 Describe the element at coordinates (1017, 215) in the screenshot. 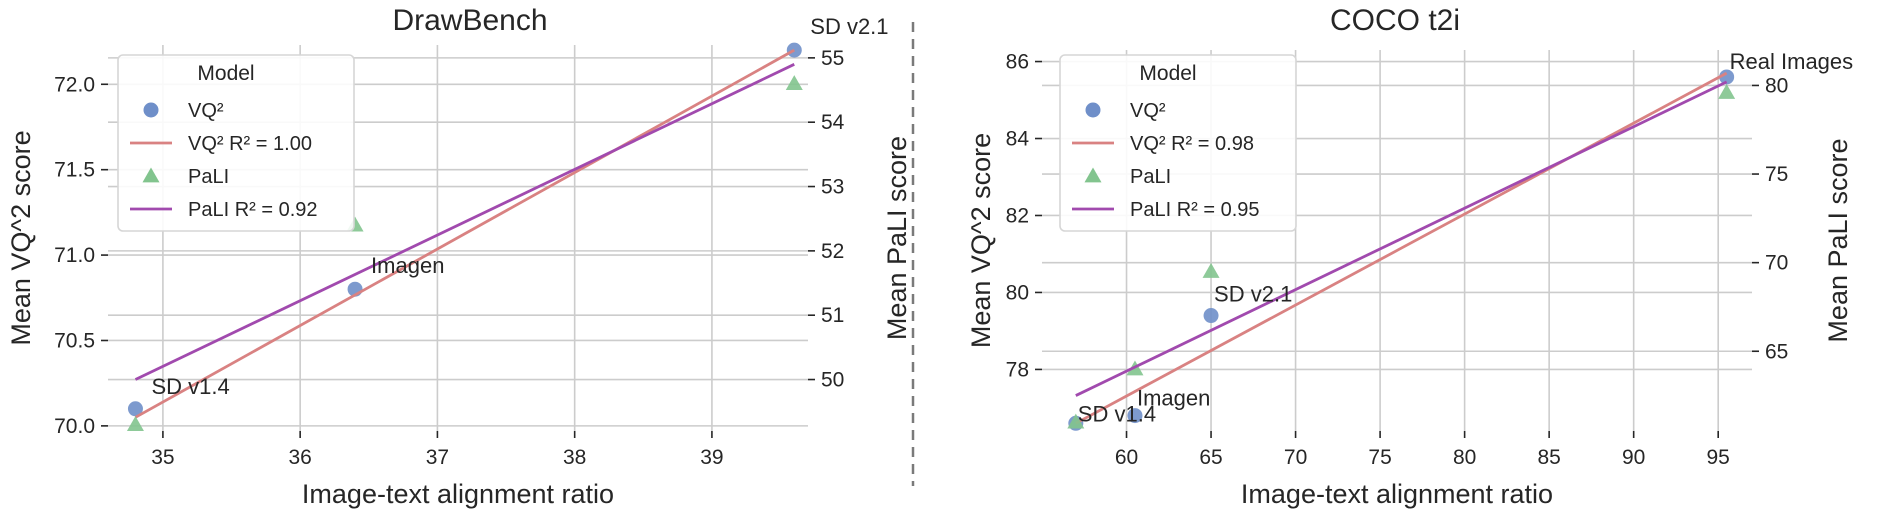

I see `y-tick-label: 82` at that location.